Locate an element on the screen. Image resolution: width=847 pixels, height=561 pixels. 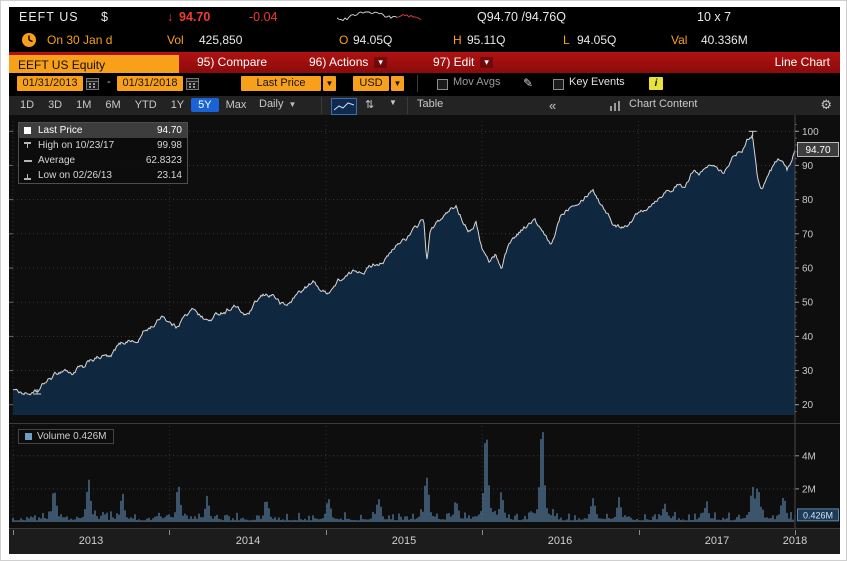
price-change: -0.04 is located at coordinates (263, 17).